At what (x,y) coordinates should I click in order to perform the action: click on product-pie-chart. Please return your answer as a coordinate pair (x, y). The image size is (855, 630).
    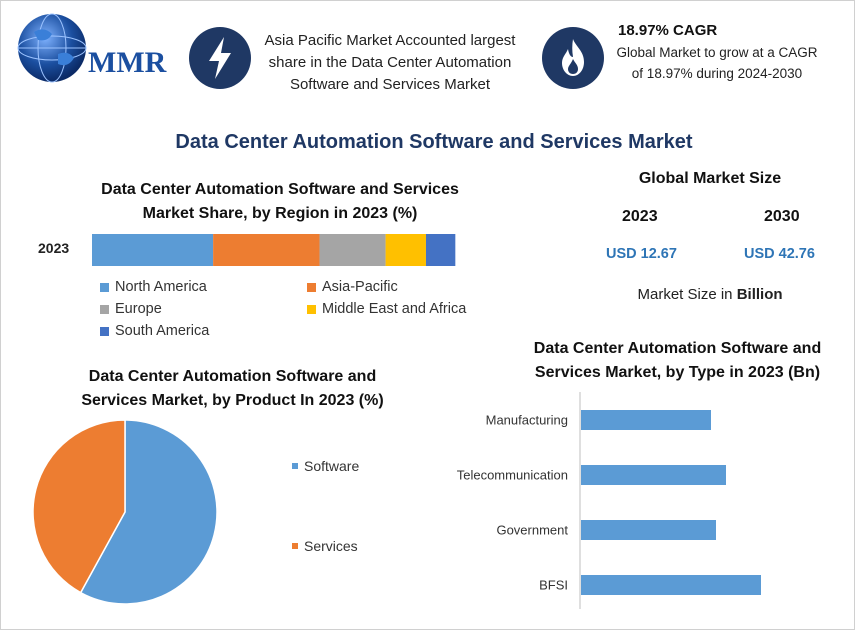
    Looking at the image, I should click on (125, 512).